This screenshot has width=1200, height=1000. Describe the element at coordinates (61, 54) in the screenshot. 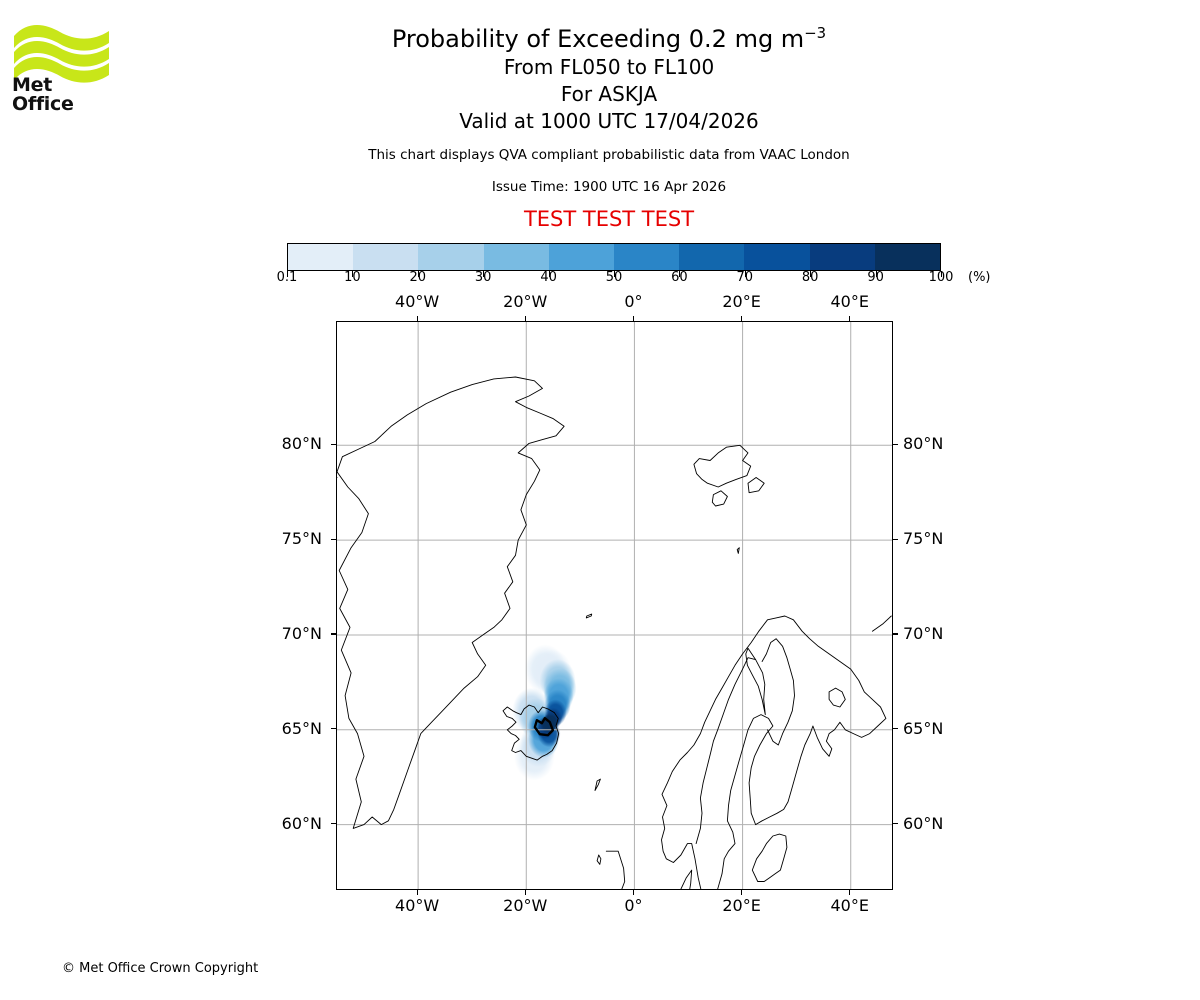

I see `met-office-wave-mark` at that location.